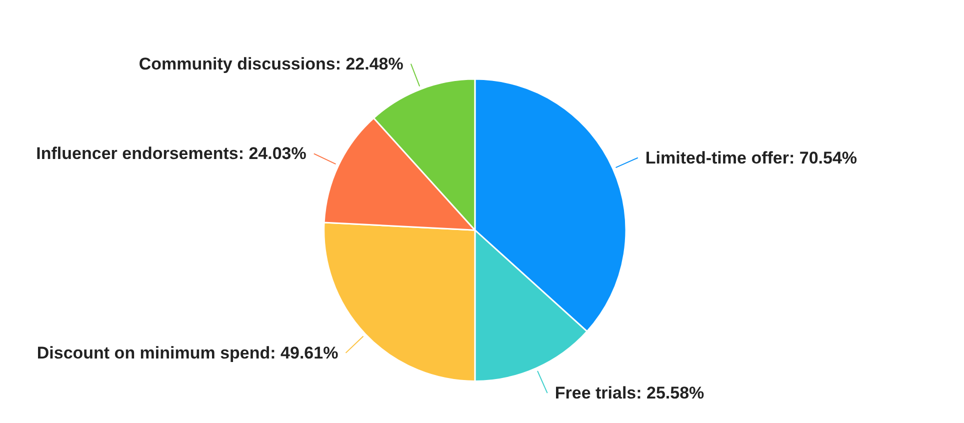 Image resolution: width=964 pixels, height=423 pixels. I want to click on slice-label: Community discussions: 22.48%, so click(271, 64).